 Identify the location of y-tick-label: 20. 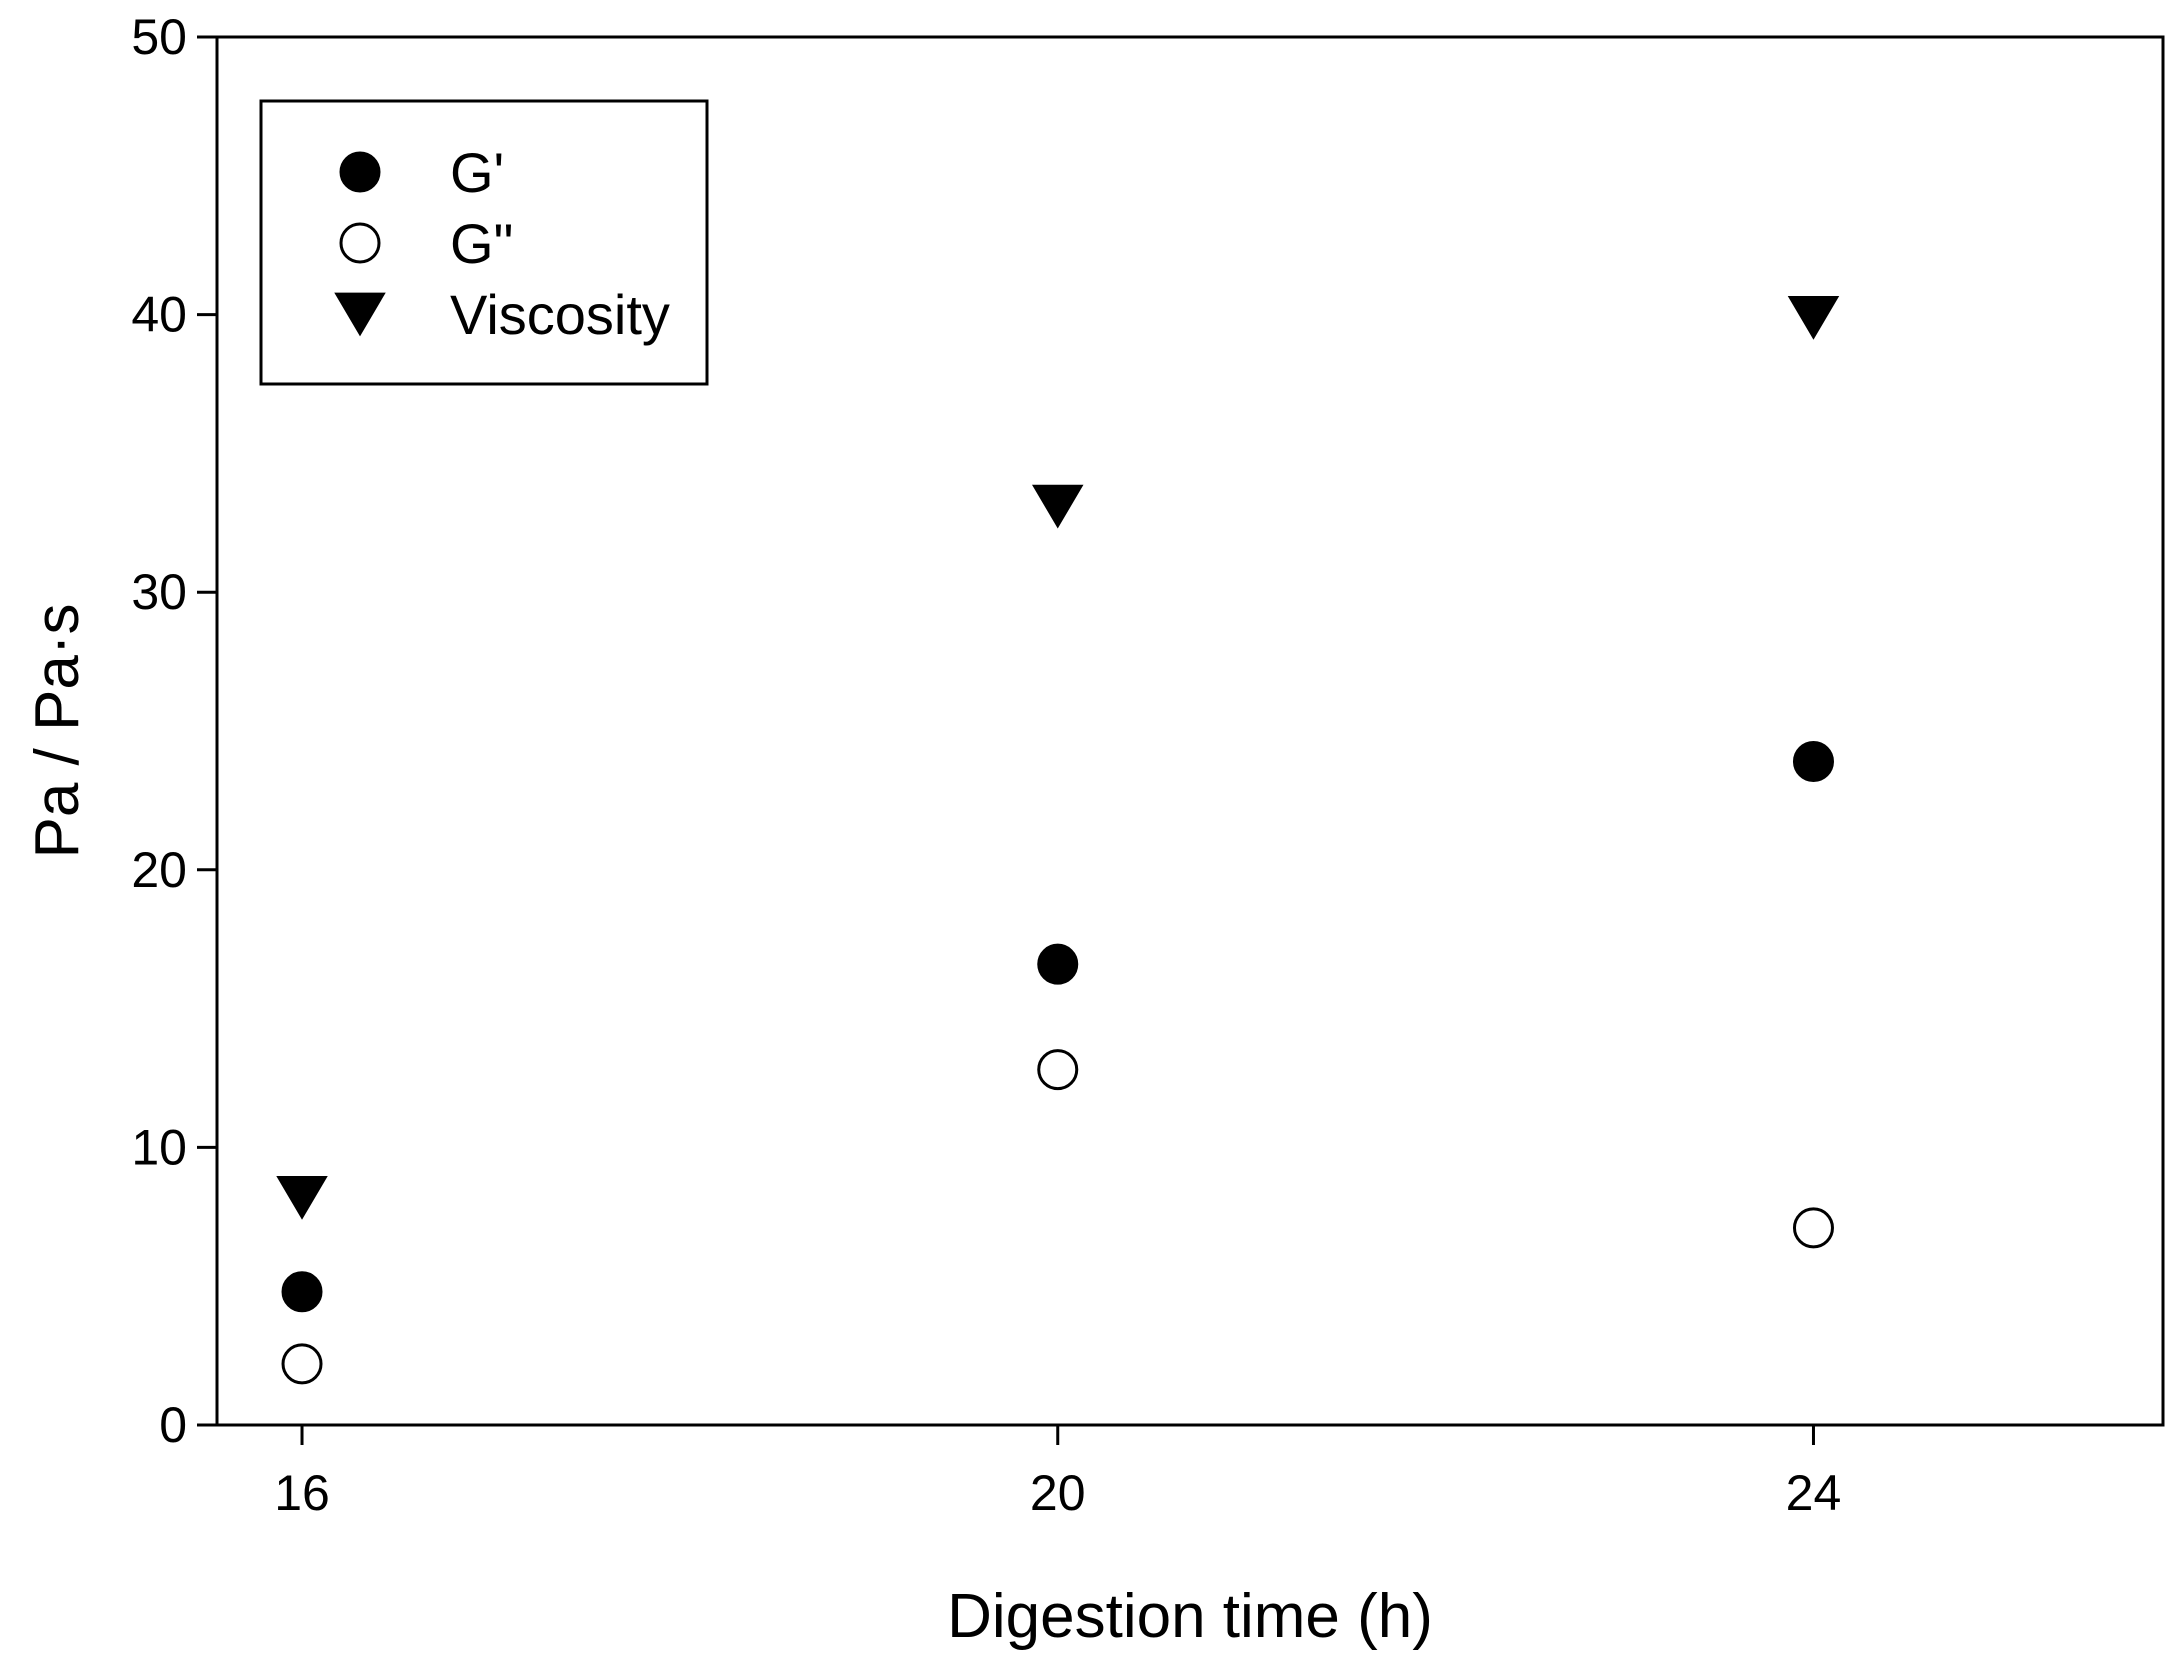
(159, 870).